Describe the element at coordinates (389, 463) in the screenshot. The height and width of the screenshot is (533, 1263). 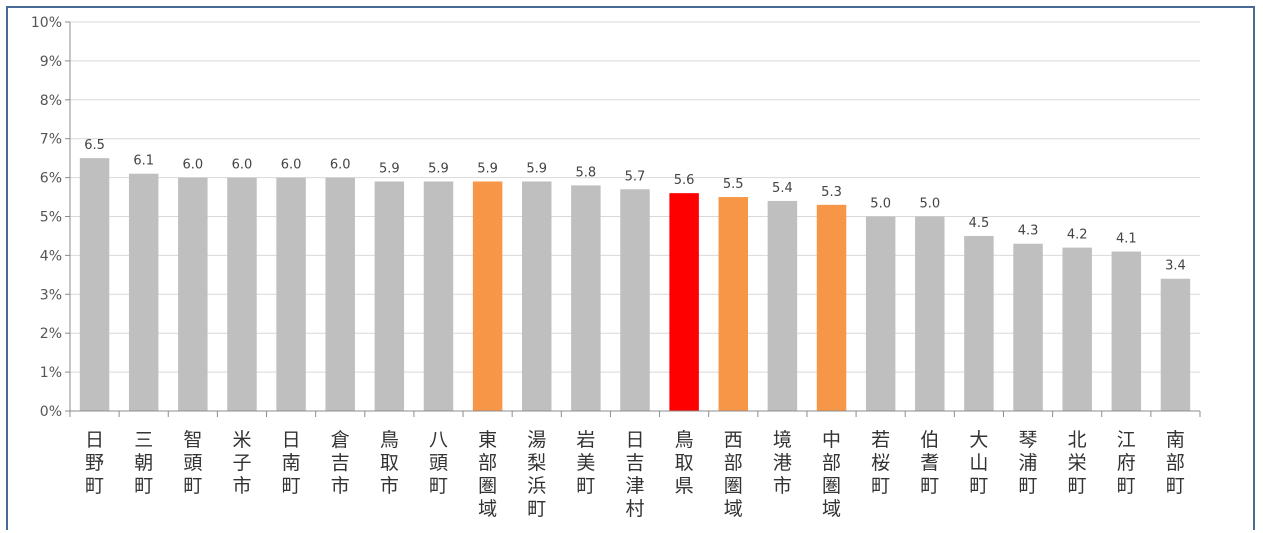
I see `category-label: 鳥取市` at that location.